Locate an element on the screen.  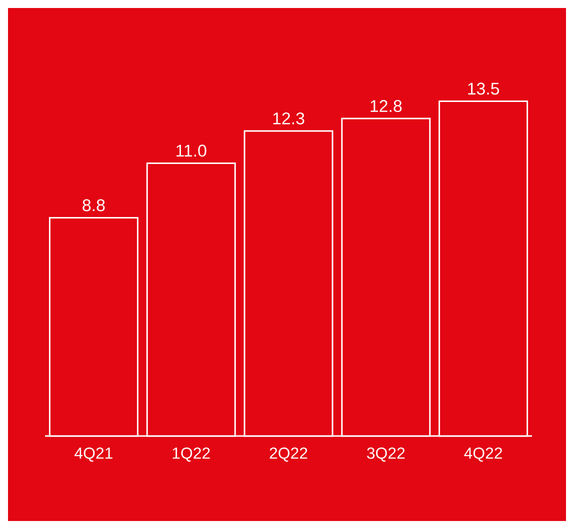
x-tick-label: 1Q22 is located at coordinates (191, 455).